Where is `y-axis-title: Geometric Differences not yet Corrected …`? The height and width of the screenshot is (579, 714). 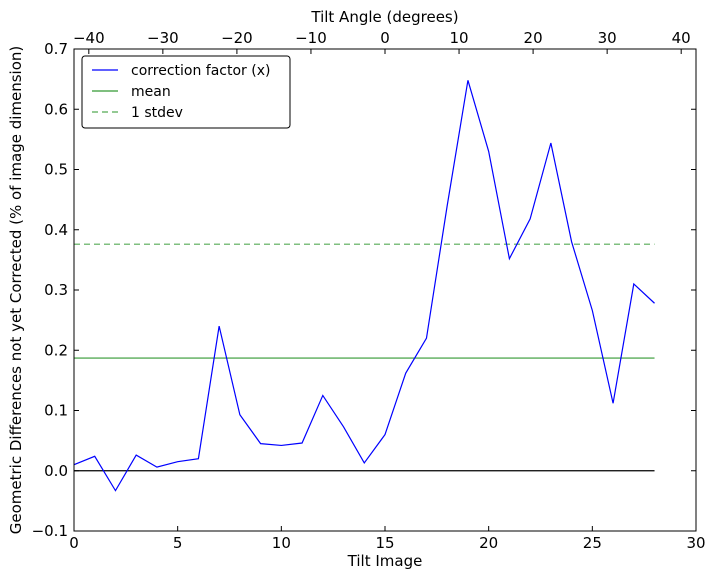 y-axis-title: Geometric Differences not yet Corrected … is located at coordinates (16, 290).